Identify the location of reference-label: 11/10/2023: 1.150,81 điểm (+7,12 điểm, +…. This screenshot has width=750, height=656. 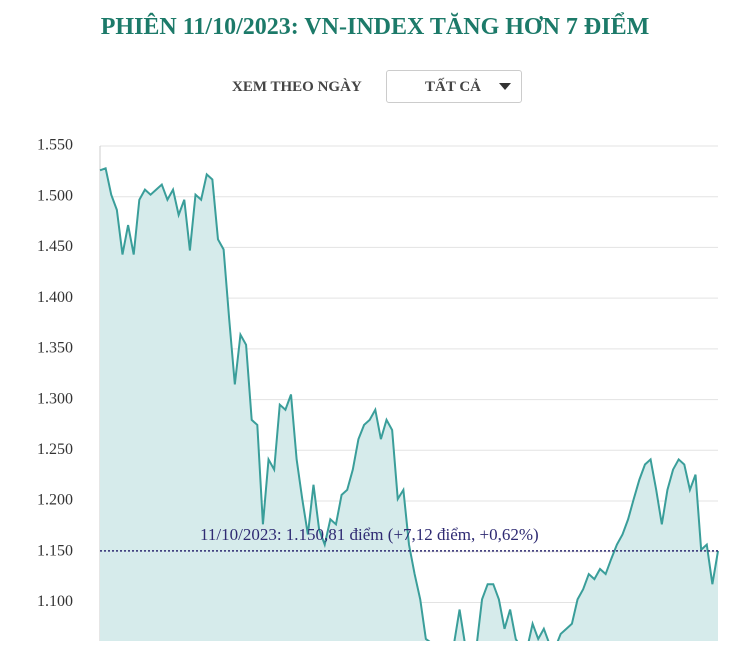
(369, 534).